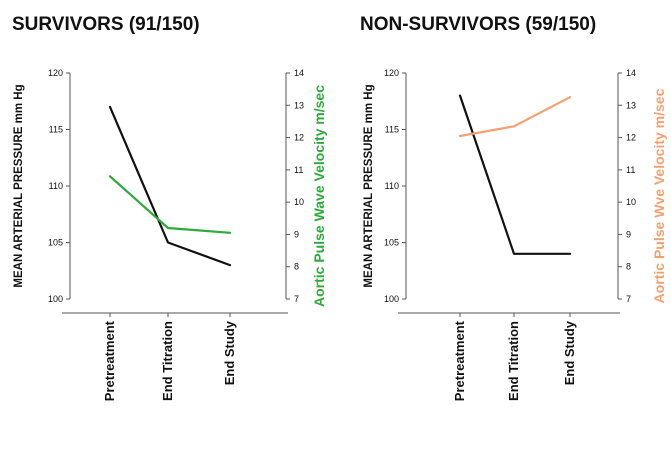 Image resolution: width=671 pixels, height=460 pixels. What do you see at coordinates (229, 352) in the screenshot?
I see `chart1-x-tick-label-2: End Study` at bounding box center [229, 352].